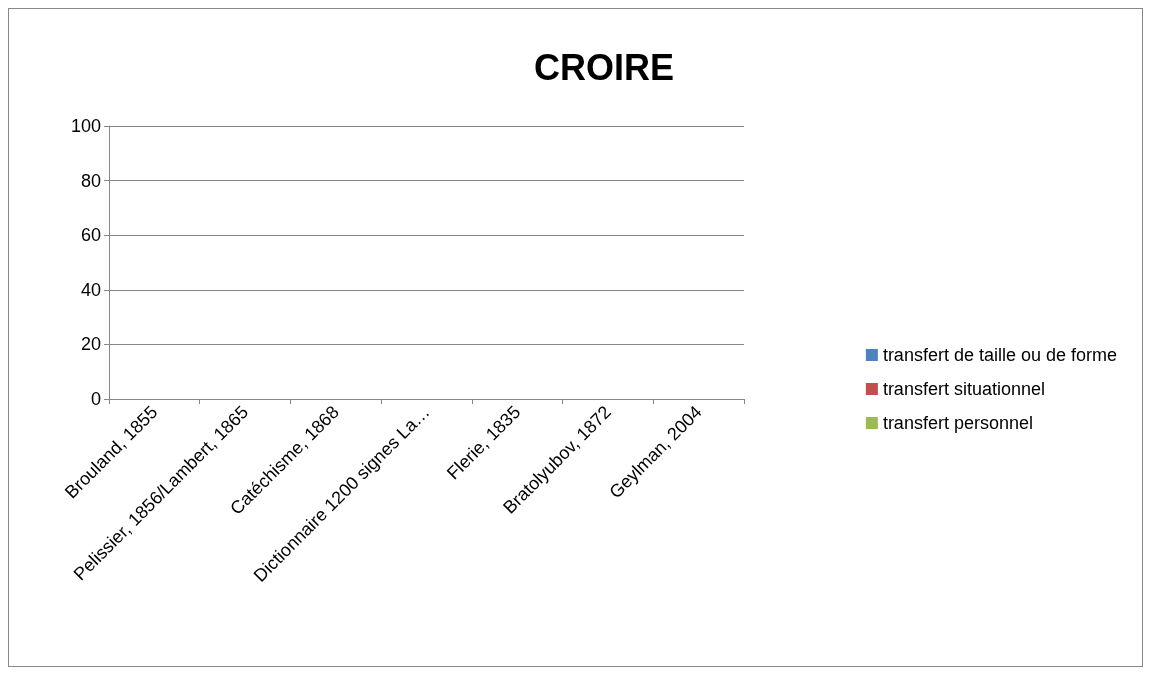  Describe the element at coordinates (90, 289) in the screenshot. I see `y-tick-label: 40` at that location.